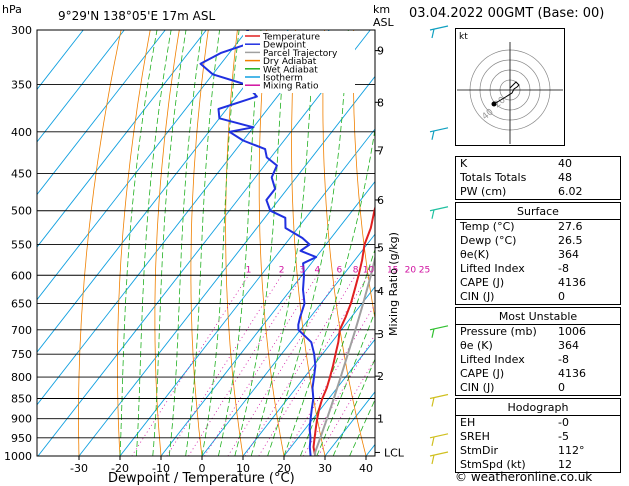 This screenshot has height=486, width=629. Describe the element at coordinates (516, 177) in the screenshot. I see `index-row-tt: Totals Totals 48` at that location.